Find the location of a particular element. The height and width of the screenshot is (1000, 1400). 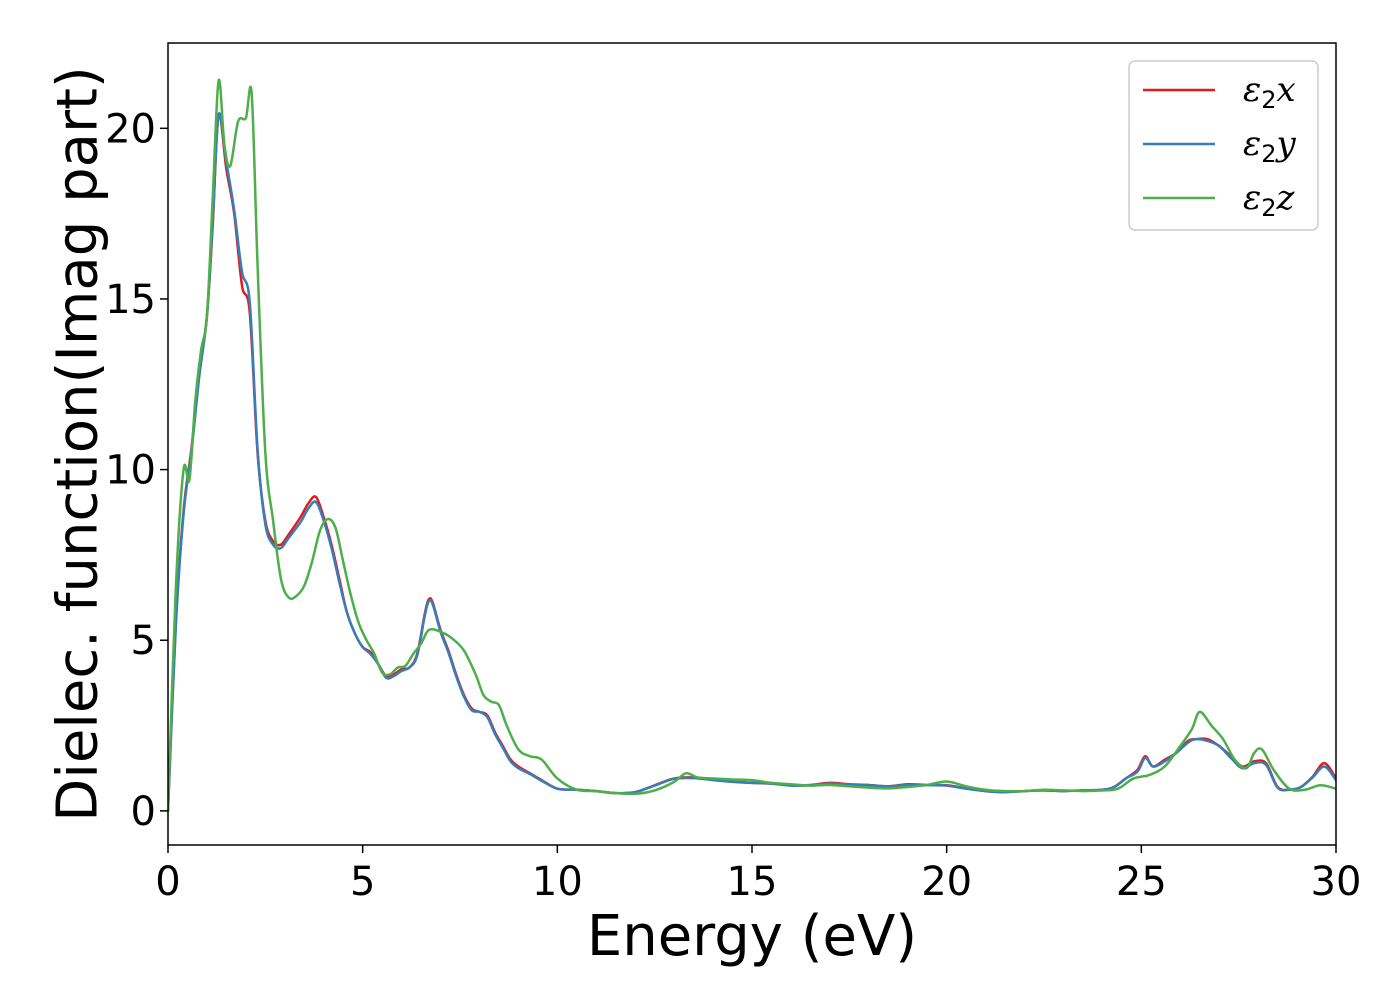

y-tick-label: 0 is located at coordinates (143, 812).